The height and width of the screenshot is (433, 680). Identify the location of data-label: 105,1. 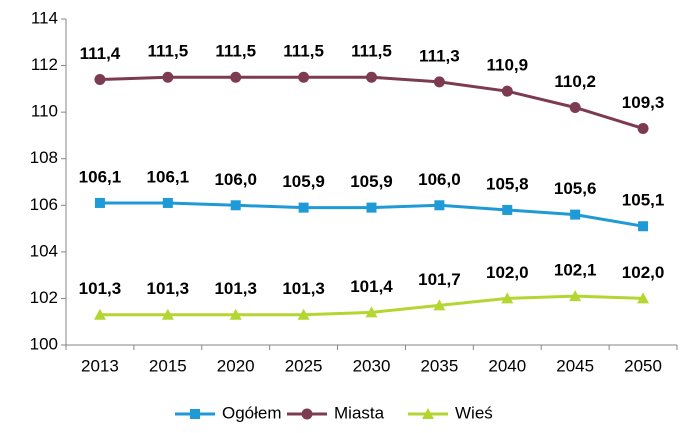
(643, 200).